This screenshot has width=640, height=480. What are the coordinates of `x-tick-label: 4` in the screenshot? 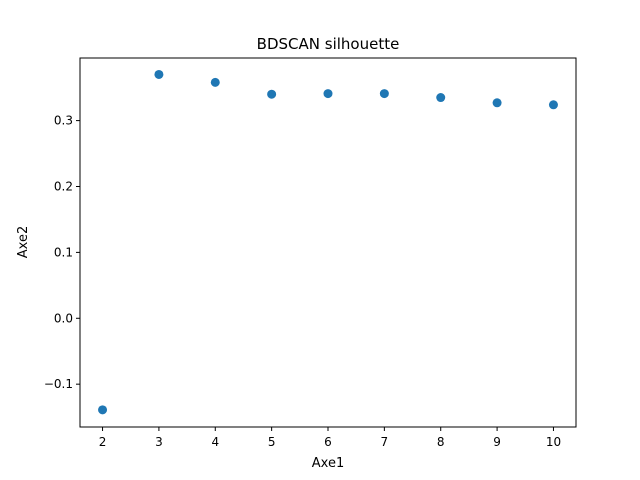 It's located at (215, 442).